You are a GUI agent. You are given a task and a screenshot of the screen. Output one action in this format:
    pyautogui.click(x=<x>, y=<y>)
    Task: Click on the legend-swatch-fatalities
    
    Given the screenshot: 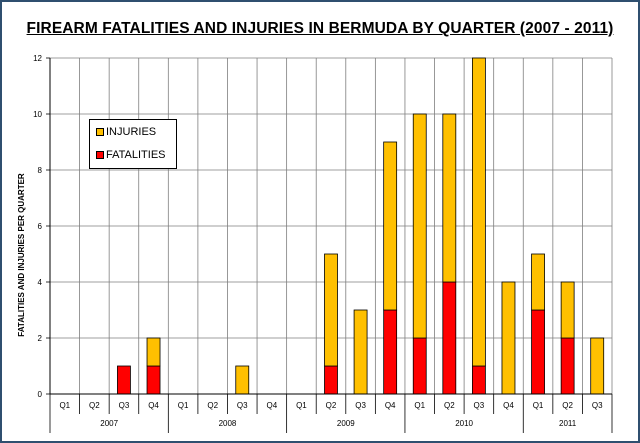 What is the action you would take?
    pyautogui.click(x=100, y=155)
    